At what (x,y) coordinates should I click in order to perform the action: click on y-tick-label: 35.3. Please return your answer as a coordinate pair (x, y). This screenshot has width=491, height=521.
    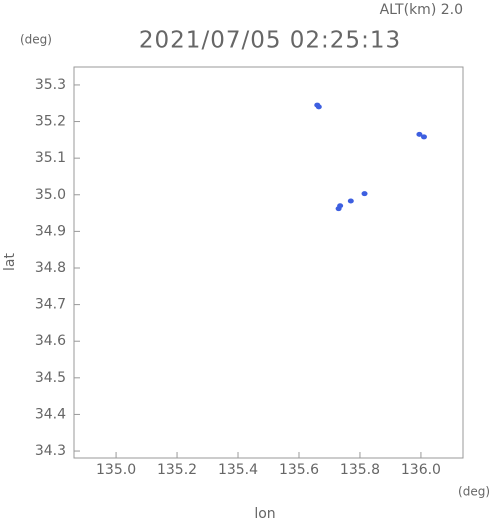
    Looking at the image, I should click on (50, 85).